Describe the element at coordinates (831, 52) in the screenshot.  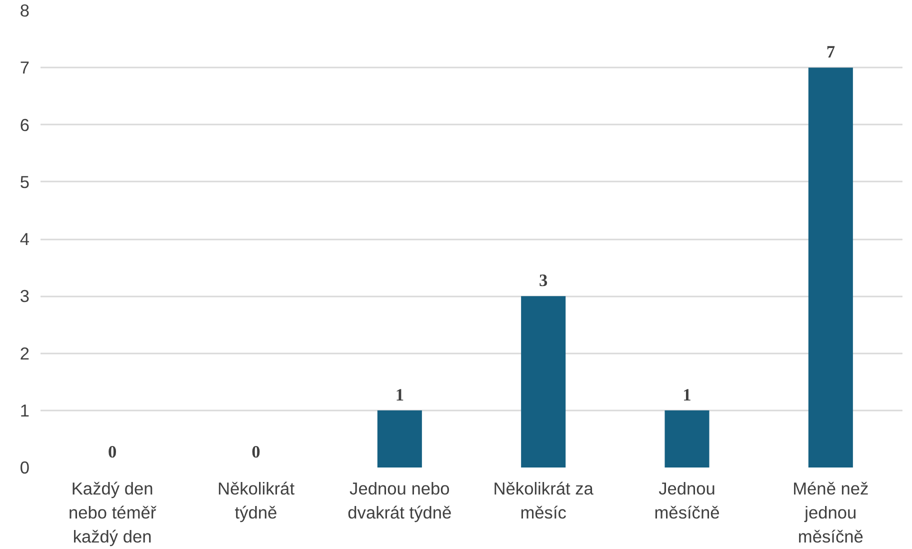
I see `data-label: 7` at that location.